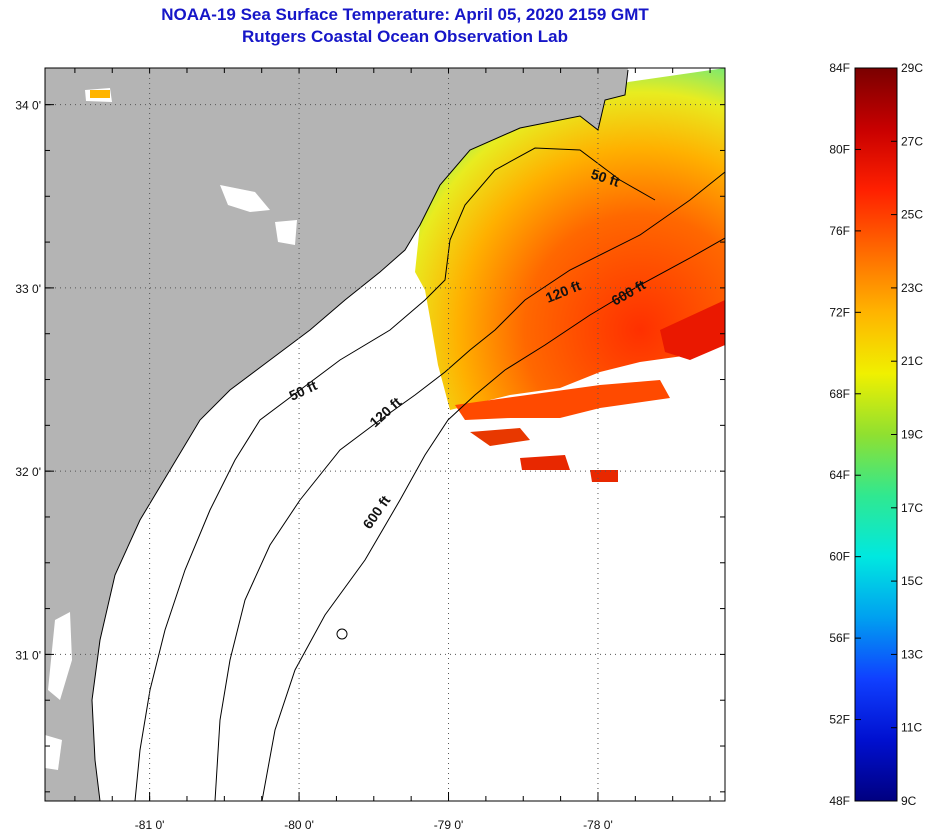  Describe the element at coordinates (912, 288) in the screenshot. I see `celsius-label: 23C` at that location.